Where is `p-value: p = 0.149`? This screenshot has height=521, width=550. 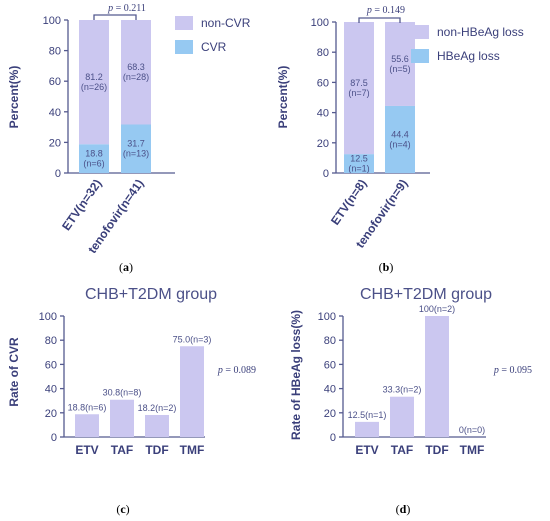 p-value: p = 0.149 is located at coordinates (385, 10).